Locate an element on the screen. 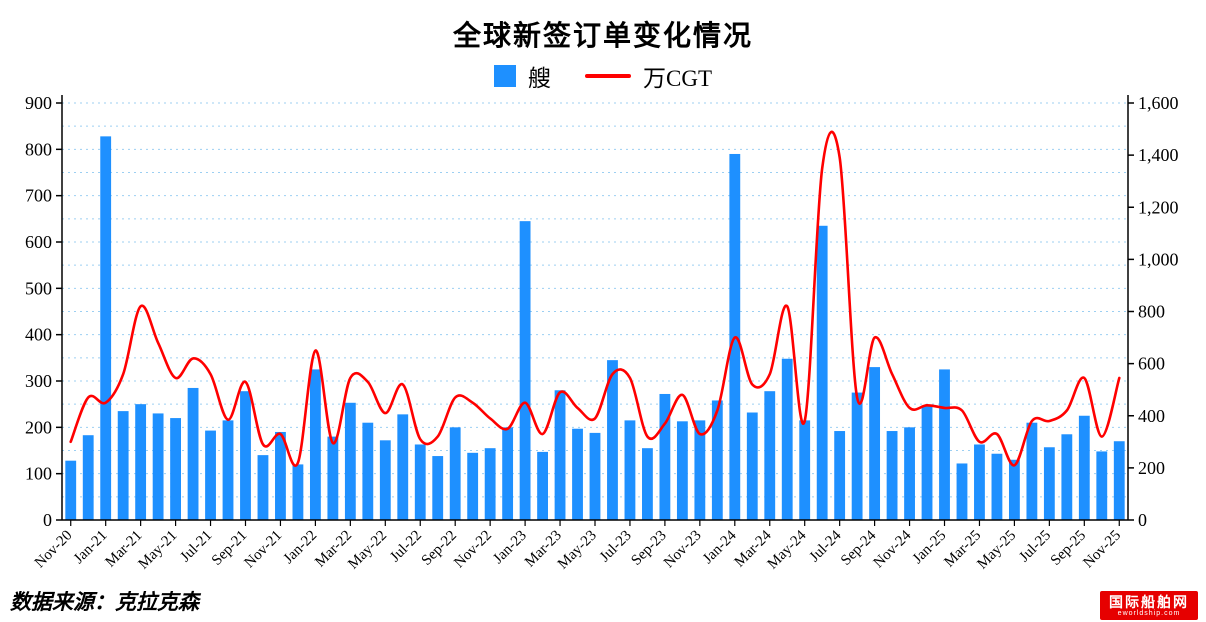 The width and height of the screenshot is (1206, 622). right-axis-tick-label: 1,400 is located at coordinates (1158, 155).